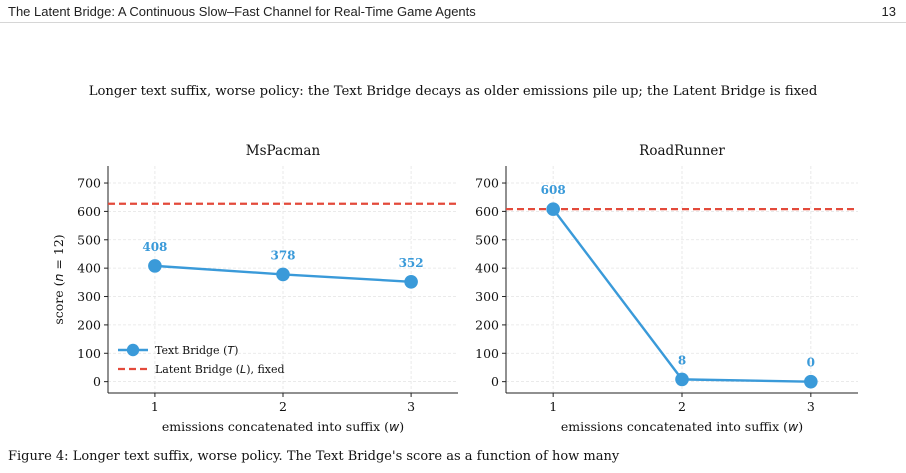  What do you see at coordinates (282, 255) in the screenshot?
I see `data-label: 378` at bounding box center [282, 255].